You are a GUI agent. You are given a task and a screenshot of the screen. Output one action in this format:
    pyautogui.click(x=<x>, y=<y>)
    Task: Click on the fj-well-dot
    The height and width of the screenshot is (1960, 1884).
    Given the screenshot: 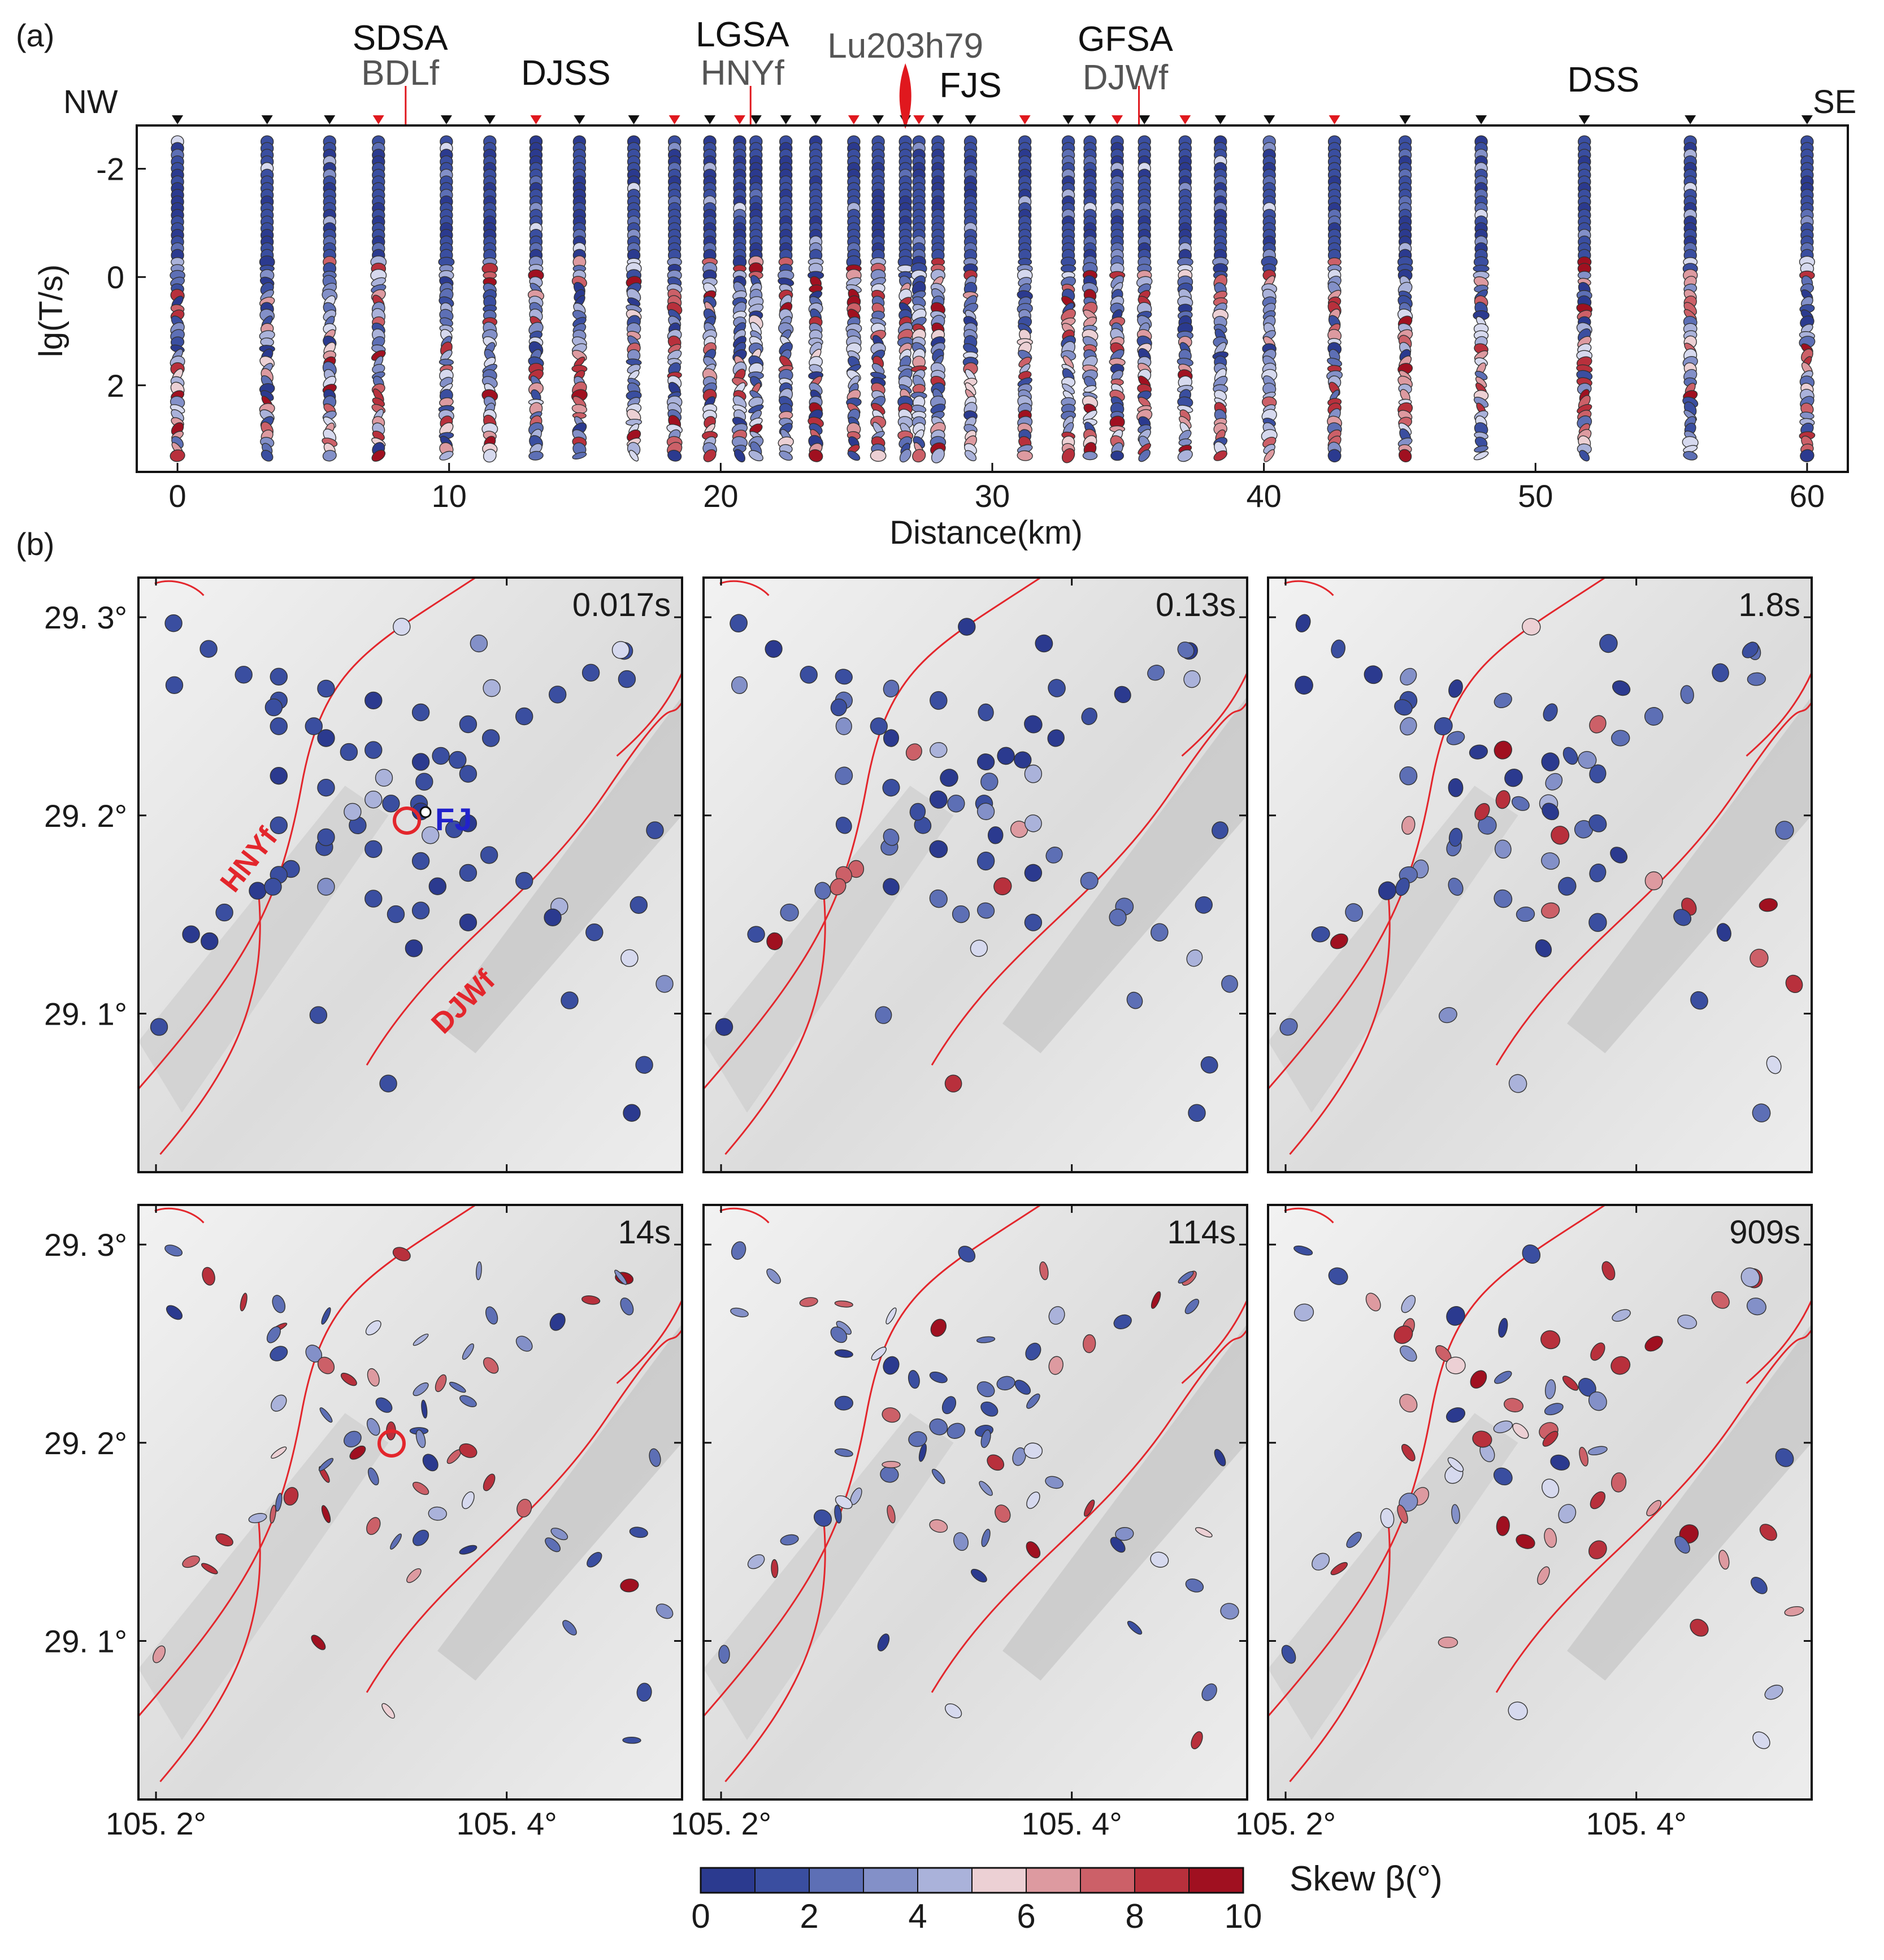 What is the action you would take?
    pyautogui.click(x=425, y=812)
    